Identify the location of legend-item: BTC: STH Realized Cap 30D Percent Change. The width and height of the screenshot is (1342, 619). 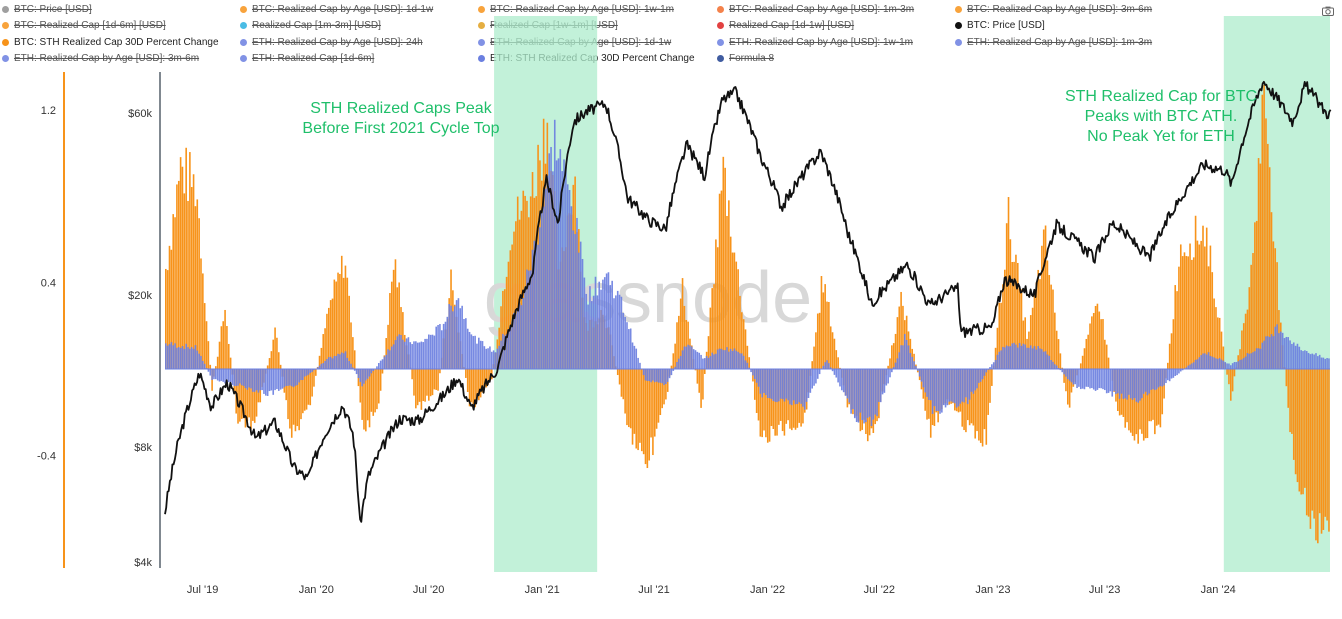
(110, 42).